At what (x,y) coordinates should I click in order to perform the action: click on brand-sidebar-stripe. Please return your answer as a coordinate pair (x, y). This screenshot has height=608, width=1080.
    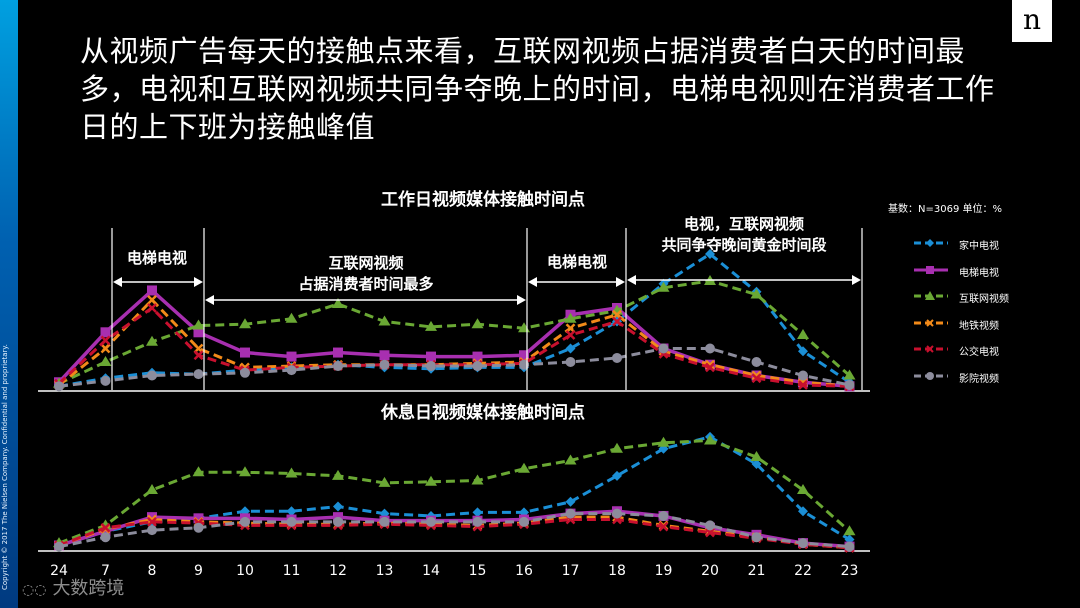
    Looking at the image, I should click on (9, 304).